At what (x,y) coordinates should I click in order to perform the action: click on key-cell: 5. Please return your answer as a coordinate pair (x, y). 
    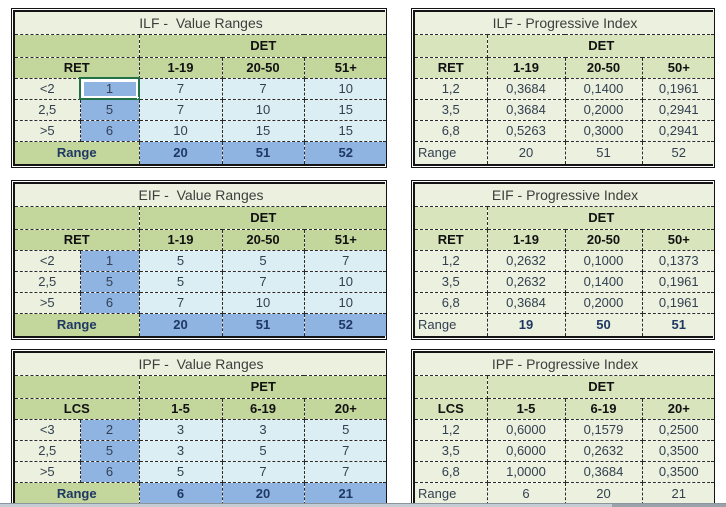
    Looking at the image, I should click on (109, 450).